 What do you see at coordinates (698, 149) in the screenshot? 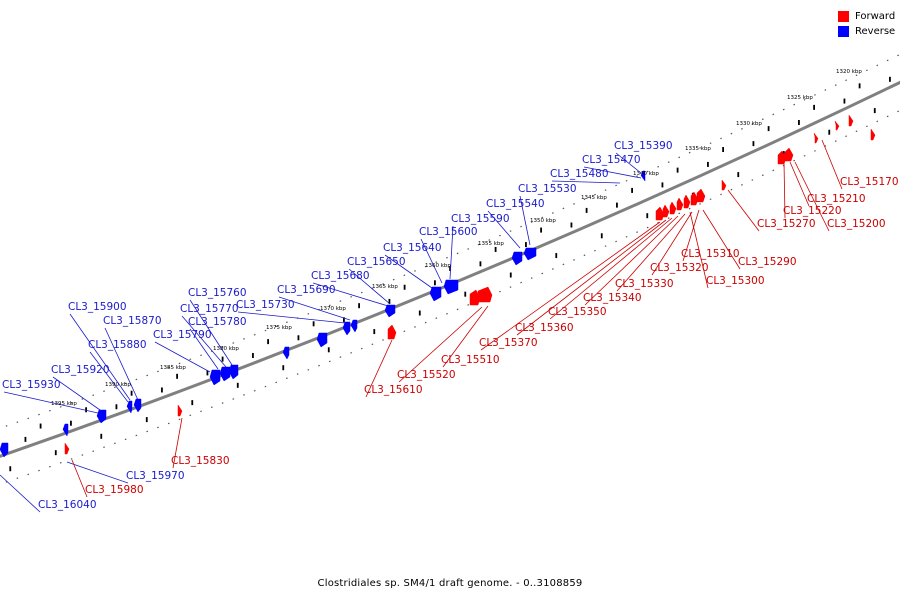
I see `tick-label: 1335 kbp` at bounding box center [698, 149].